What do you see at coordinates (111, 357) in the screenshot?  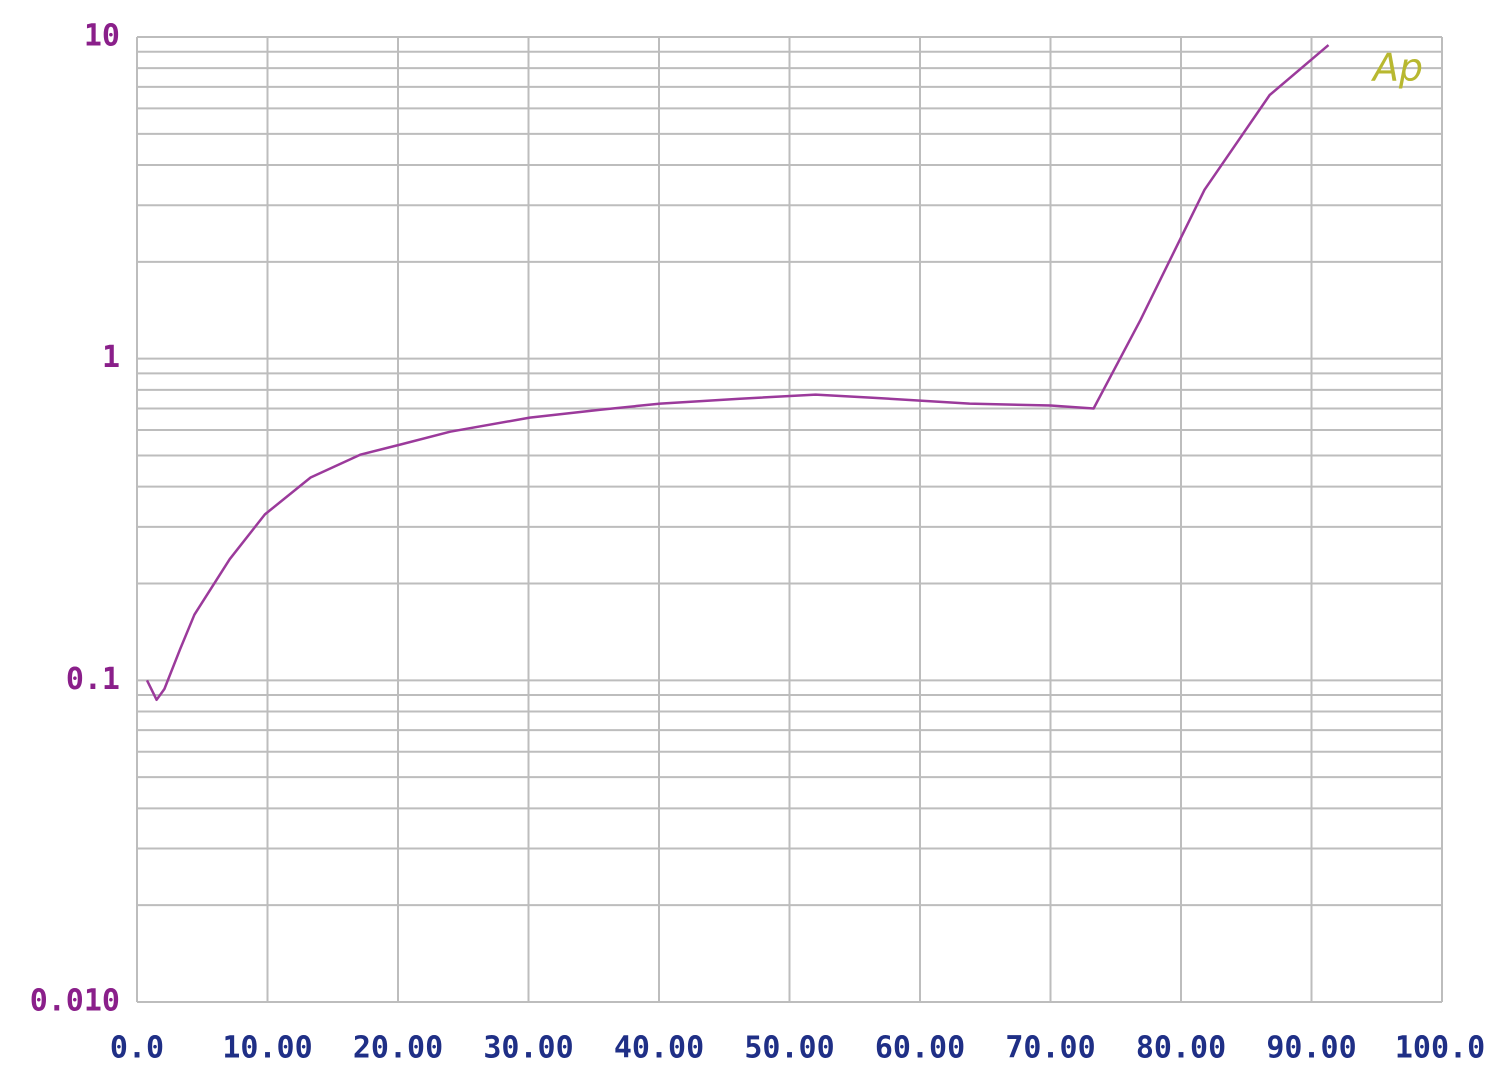 I see `y-tick-label: 1` at bounding box center [111, 357].